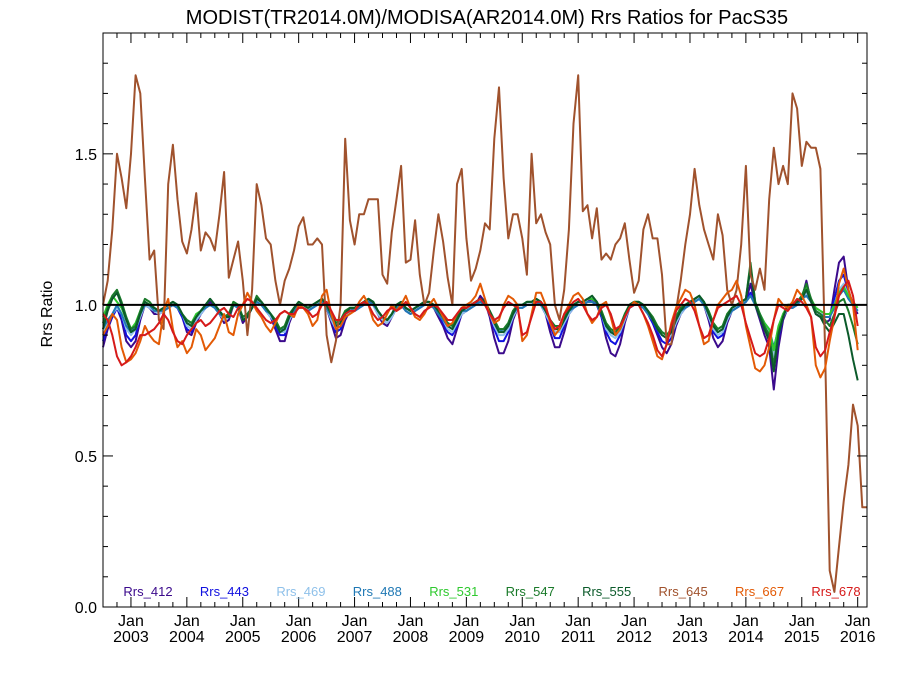  Describe the element at coordinates (300, 591) in the screenshot. I see `legend-entry-rrs-469: Rrs_469` at that location.